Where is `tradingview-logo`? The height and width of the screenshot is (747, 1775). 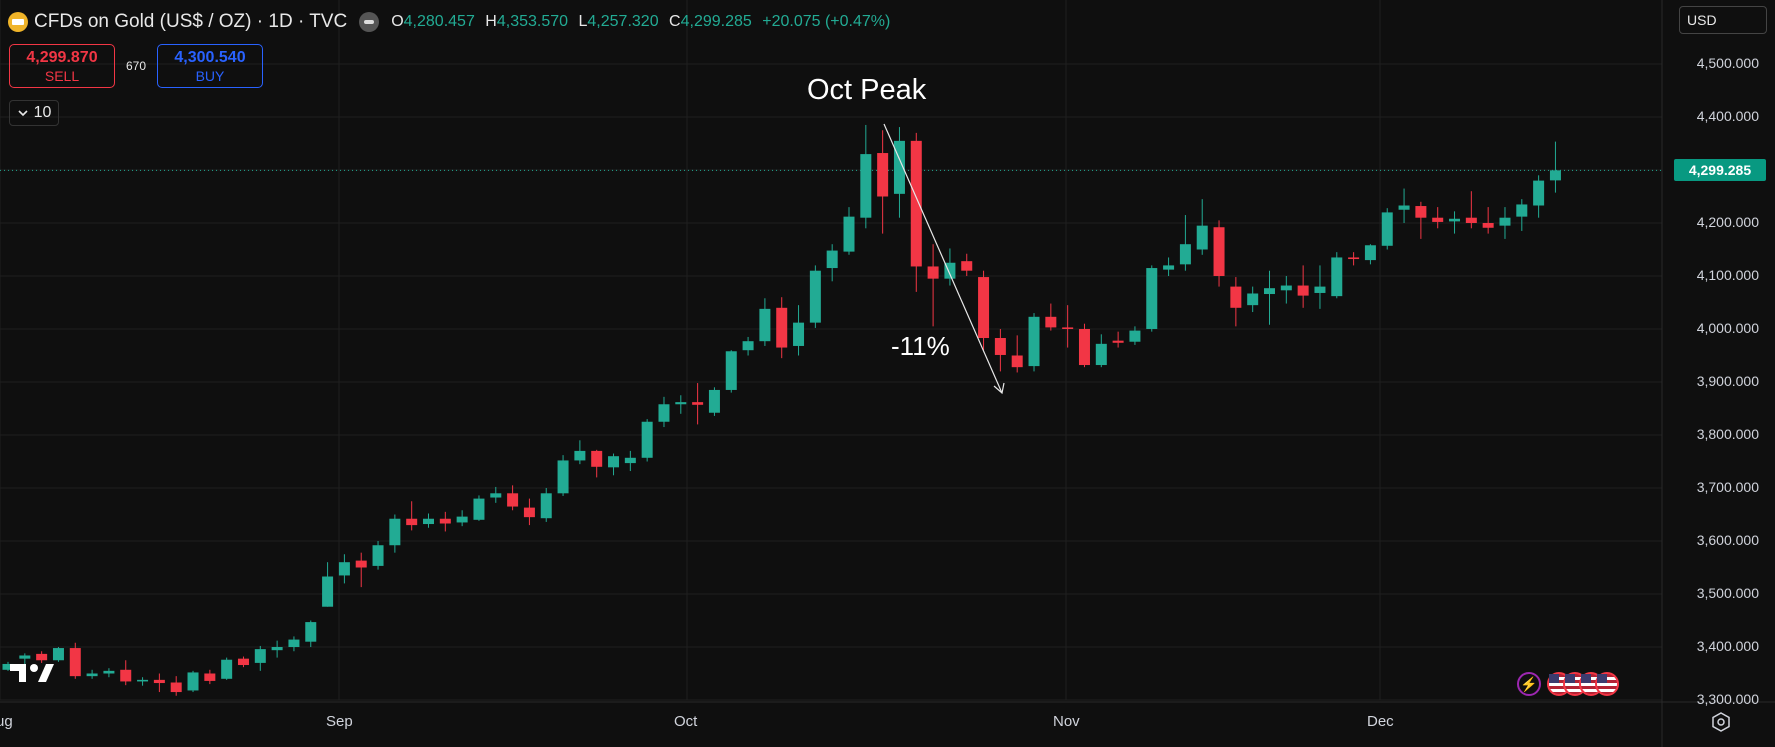
tradingview-logo is located at coordinates (33, 675).